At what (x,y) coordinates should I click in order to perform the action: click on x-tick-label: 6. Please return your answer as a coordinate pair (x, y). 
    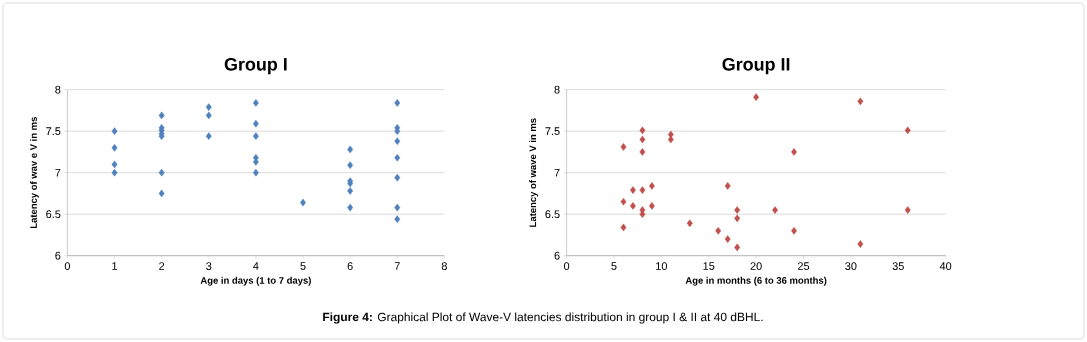
    Looking at the image, I should click on (350, 266).